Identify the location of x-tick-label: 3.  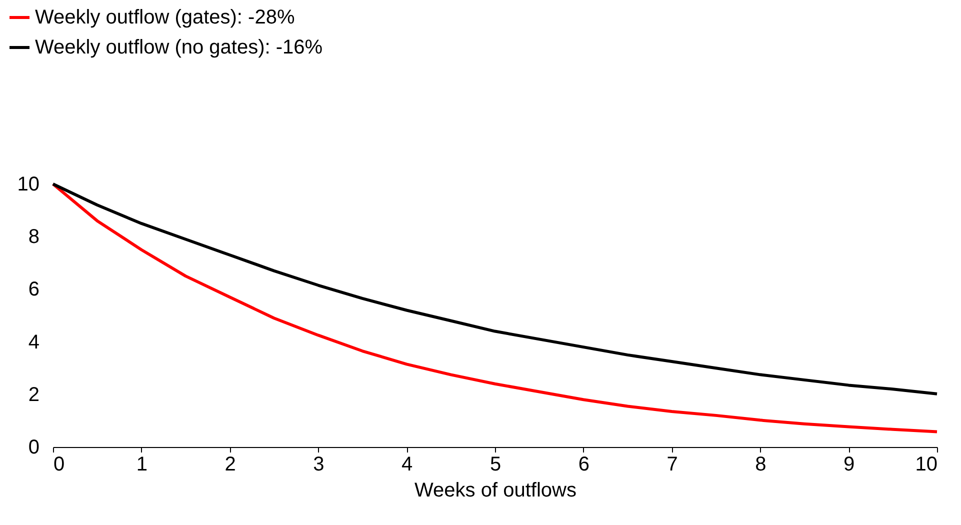
(318, 465).